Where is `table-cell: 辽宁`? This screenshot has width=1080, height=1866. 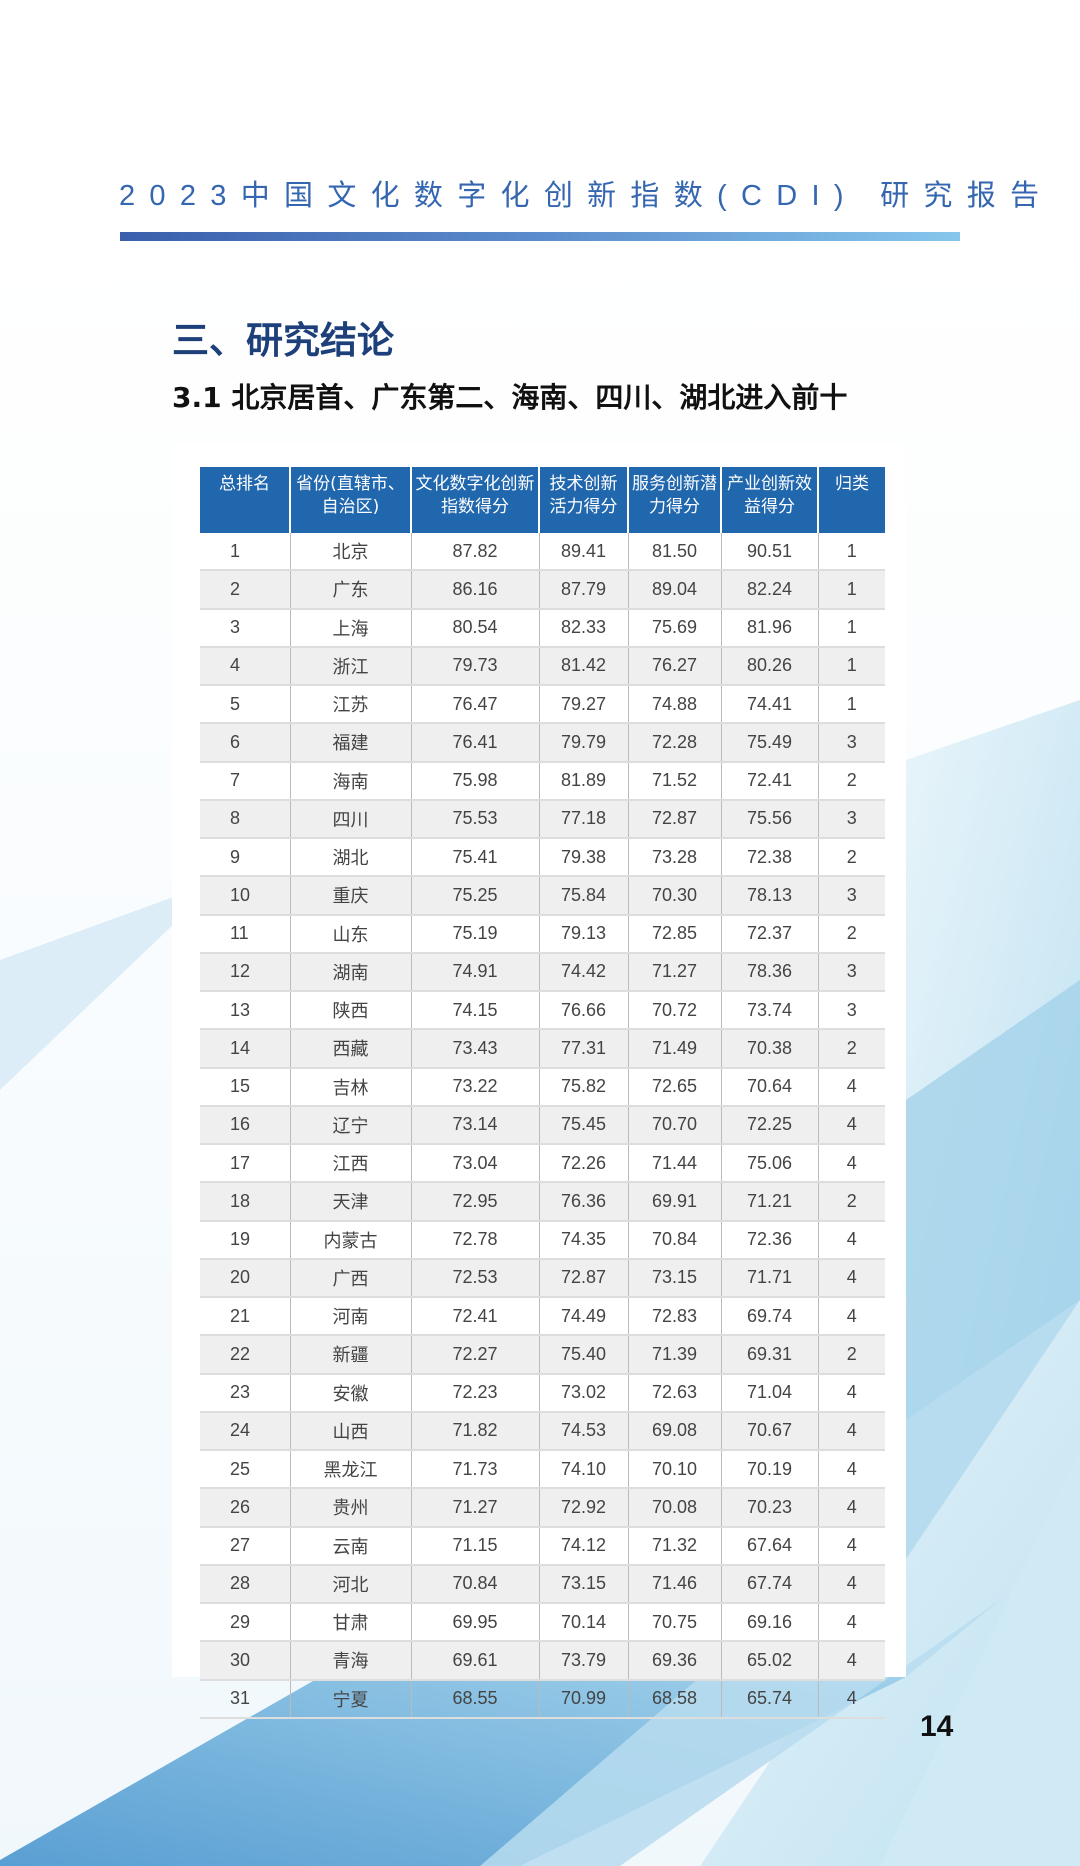
table-cell: 辽宁 is located at coordinates (350, 1125).